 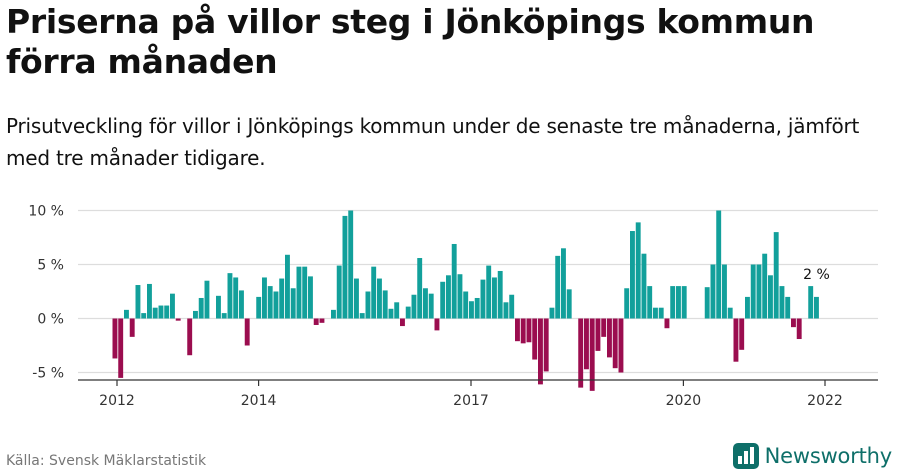 What do you see at coordinates (825, 401) in the screenshot?
I see `x-tick-label: 2022` at bounding box center [825, 401].